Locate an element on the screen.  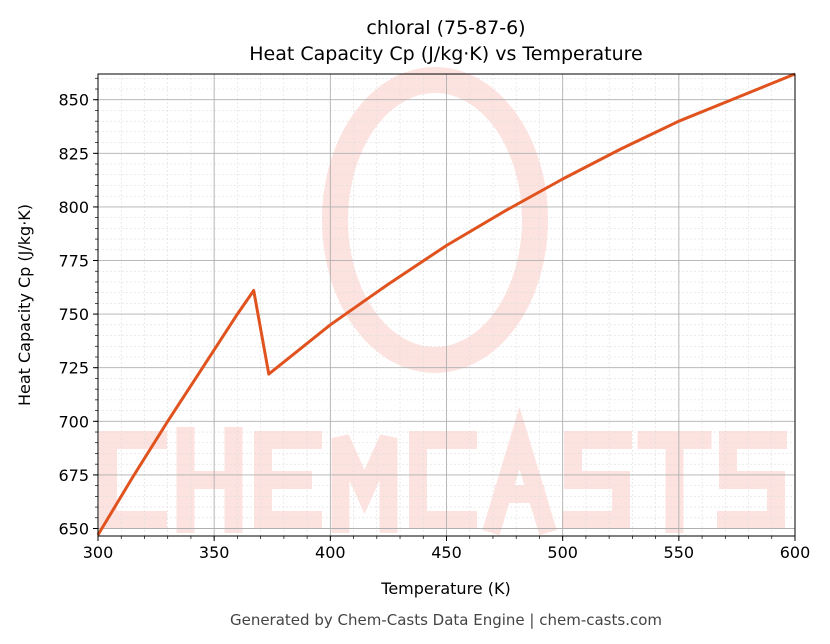
y-tick-label: 800 is located at coordinates (73, 207).